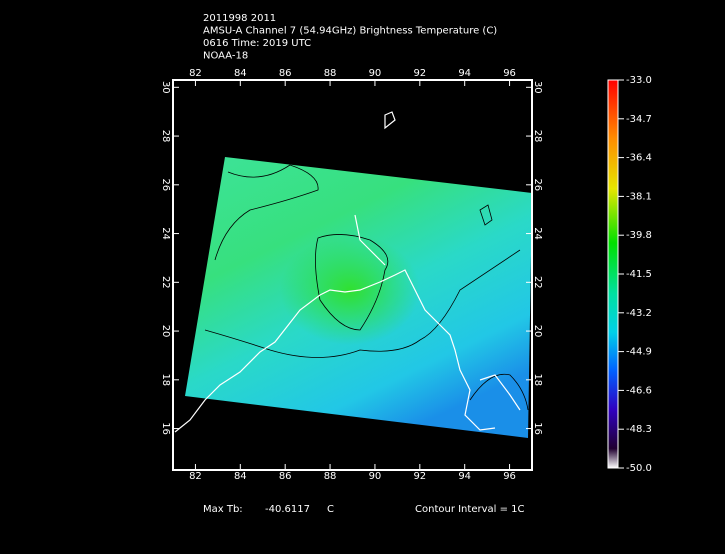  Describe the element at coordinates (287, 509) in the screenshot. I see `max-value: -40.6117` at that location.